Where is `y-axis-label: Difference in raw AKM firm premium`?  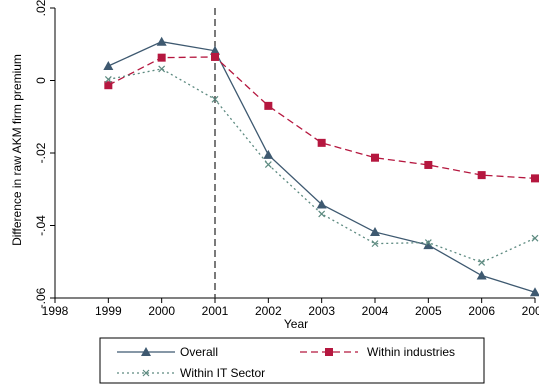 y-axis-label: Difference in raw AKM firm premium is located at coordinates (17, 150).